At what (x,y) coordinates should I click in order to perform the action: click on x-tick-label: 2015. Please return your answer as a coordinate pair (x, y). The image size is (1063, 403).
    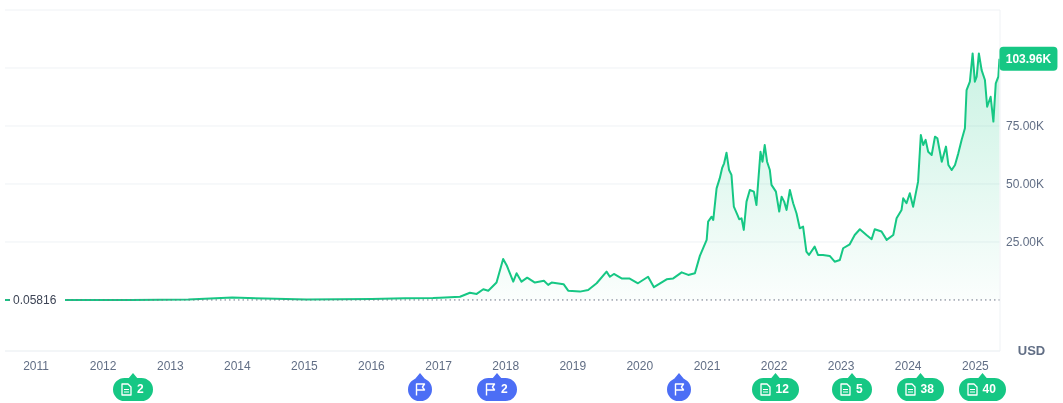
    Looking at the image, I should click on (305, 365).